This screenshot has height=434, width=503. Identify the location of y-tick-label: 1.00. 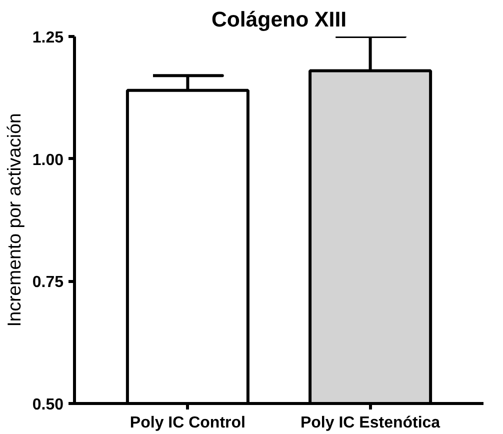
(48, 160).